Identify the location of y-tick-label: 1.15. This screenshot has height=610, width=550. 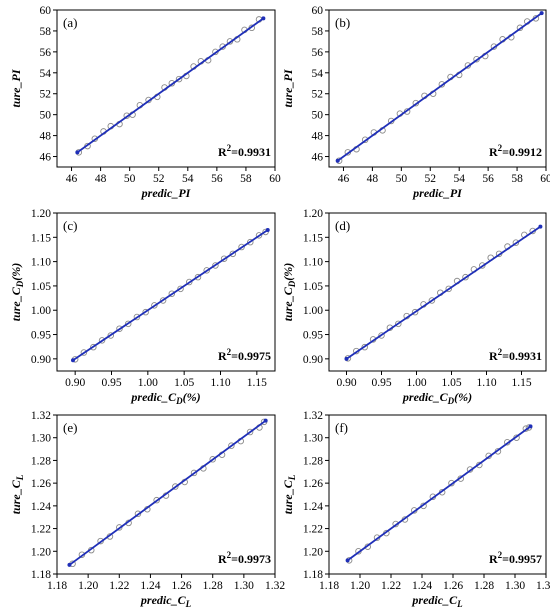
(41, 238).